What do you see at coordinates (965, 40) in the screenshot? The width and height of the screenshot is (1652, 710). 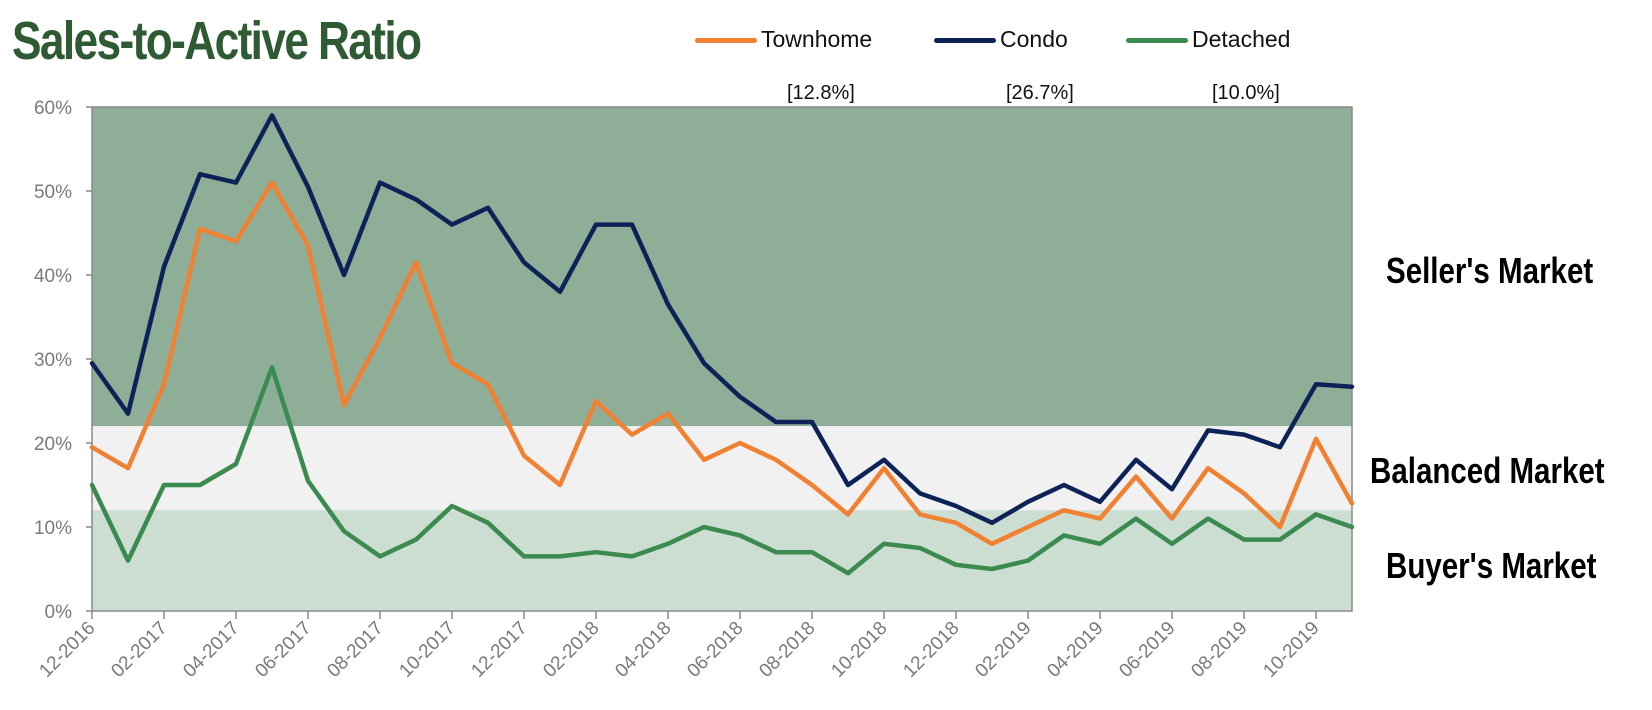 I see `legend-swatch-condo` at bounding box center [965, 40].